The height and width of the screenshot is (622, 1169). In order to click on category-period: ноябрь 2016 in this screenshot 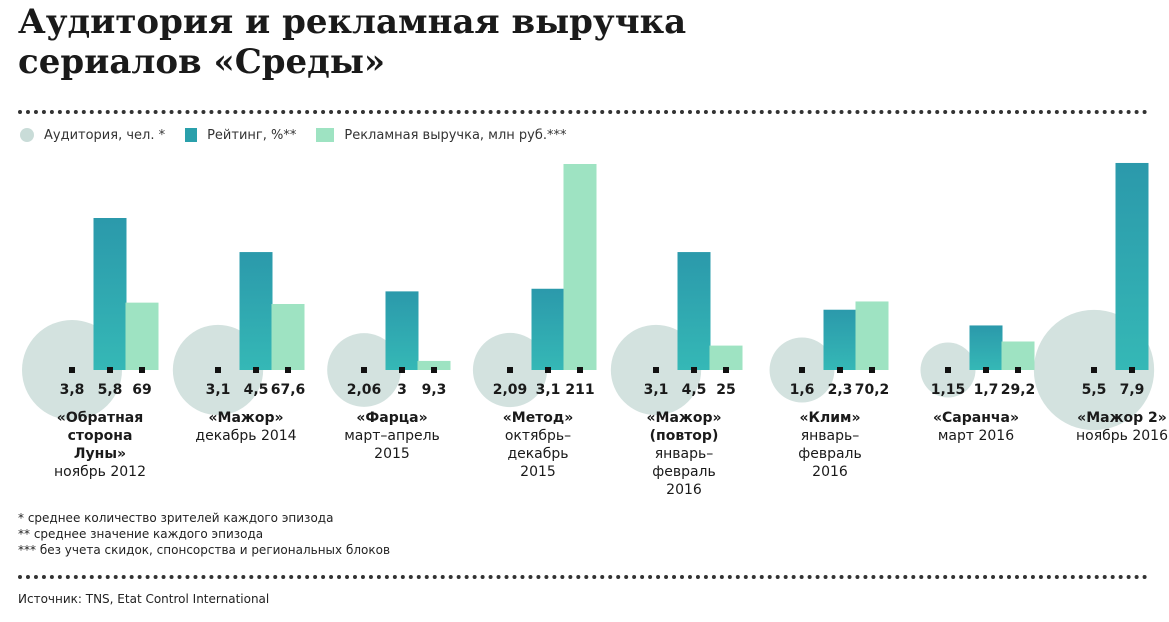, I will do `click(1122, 436)`.